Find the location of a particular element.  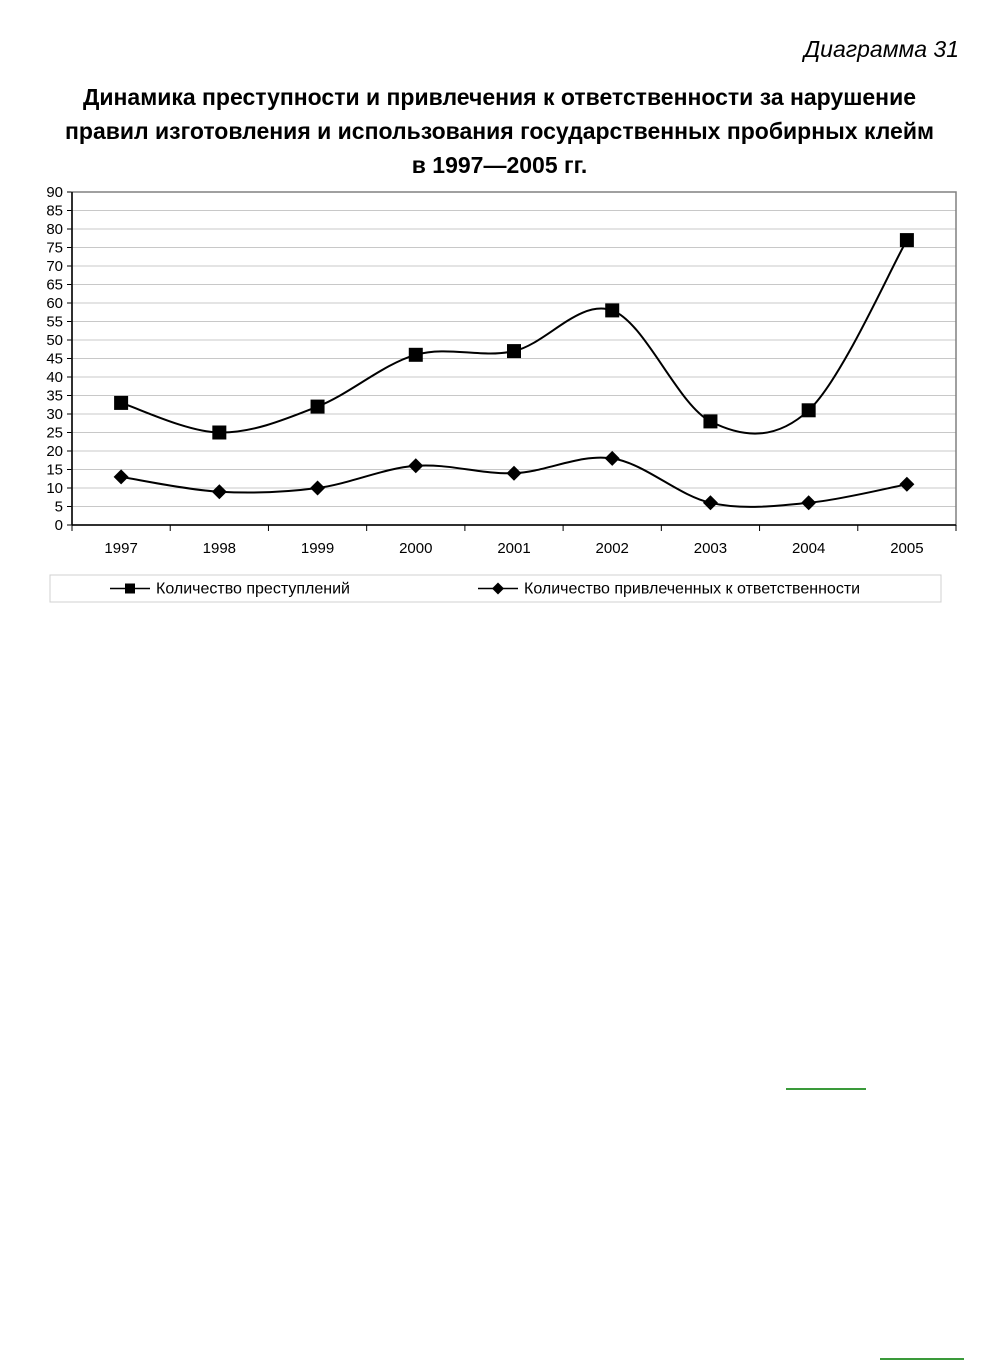

x-tick-label: 2004 is located at coordinates (808, 548).